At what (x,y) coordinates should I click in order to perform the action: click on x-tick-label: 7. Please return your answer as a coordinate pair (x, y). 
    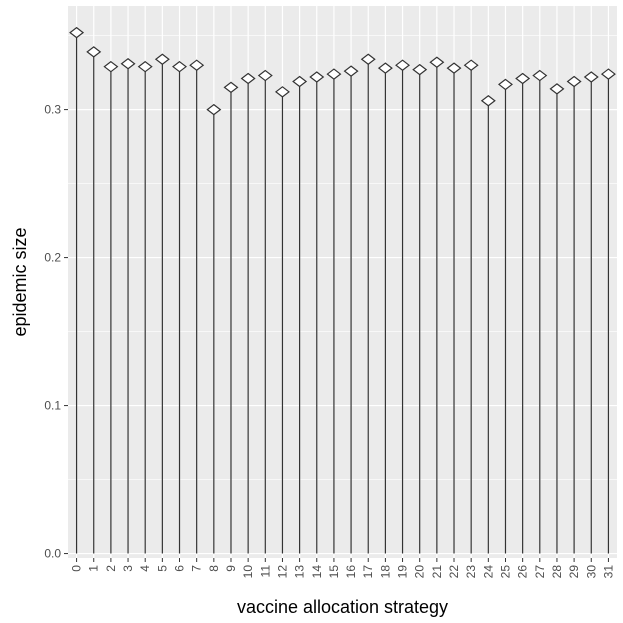
    Looking at the image, I should click on (197, 568).